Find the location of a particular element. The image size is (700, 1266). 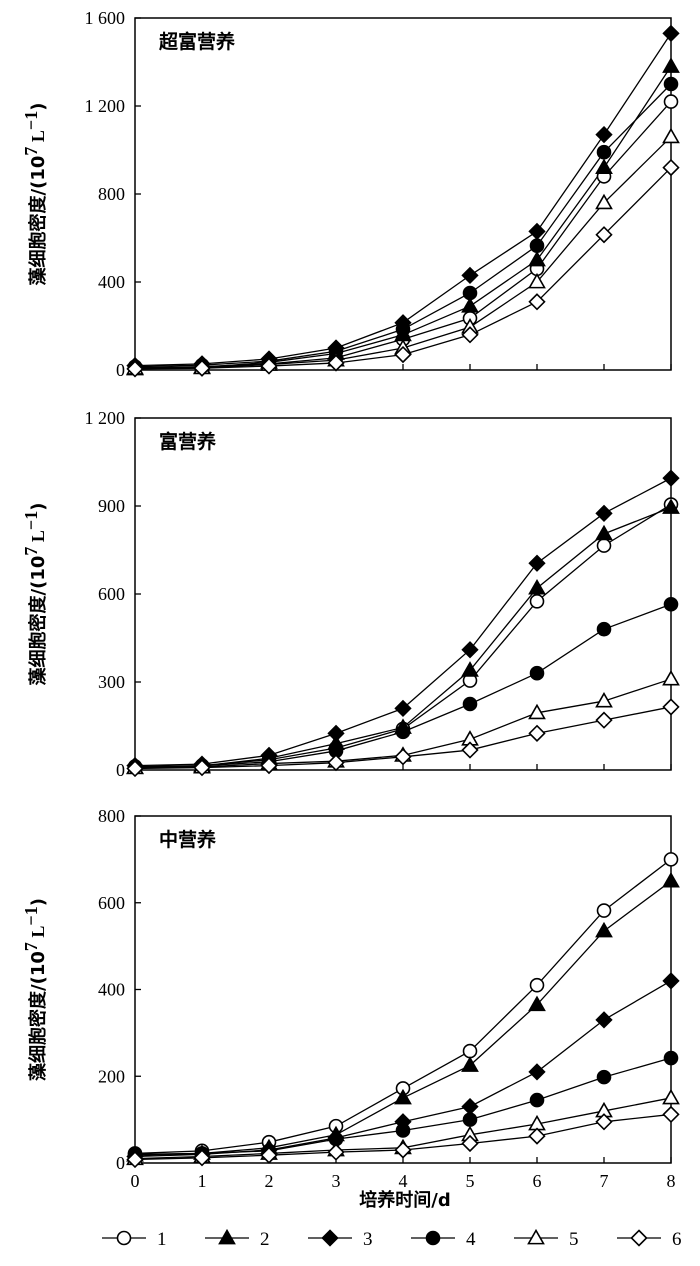

legend-label: 6 is located at coordinates (677, 1239).